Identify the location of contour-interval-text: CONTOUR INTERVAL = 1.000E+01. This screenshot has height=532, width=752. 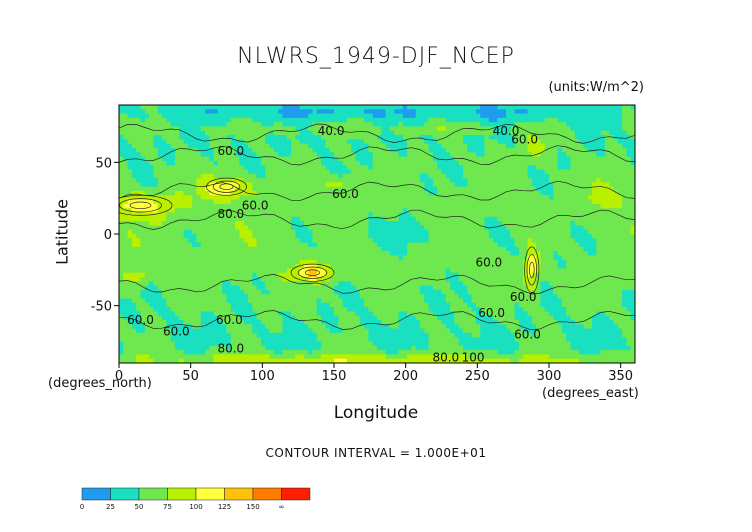
(376, 453).